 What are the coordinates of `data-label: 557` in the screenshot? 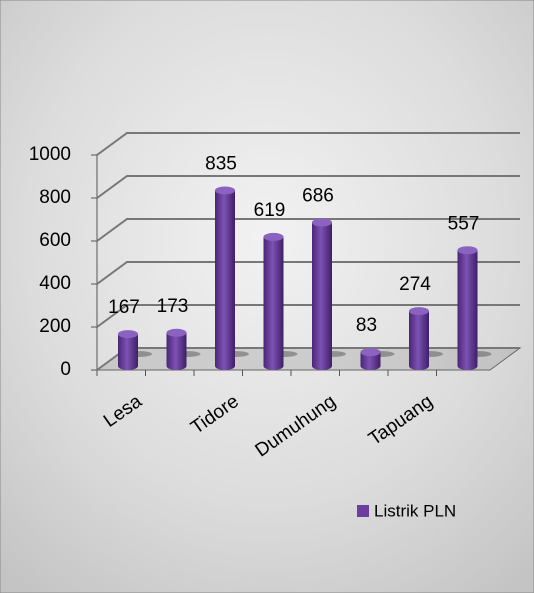 It's located at (464, 223).